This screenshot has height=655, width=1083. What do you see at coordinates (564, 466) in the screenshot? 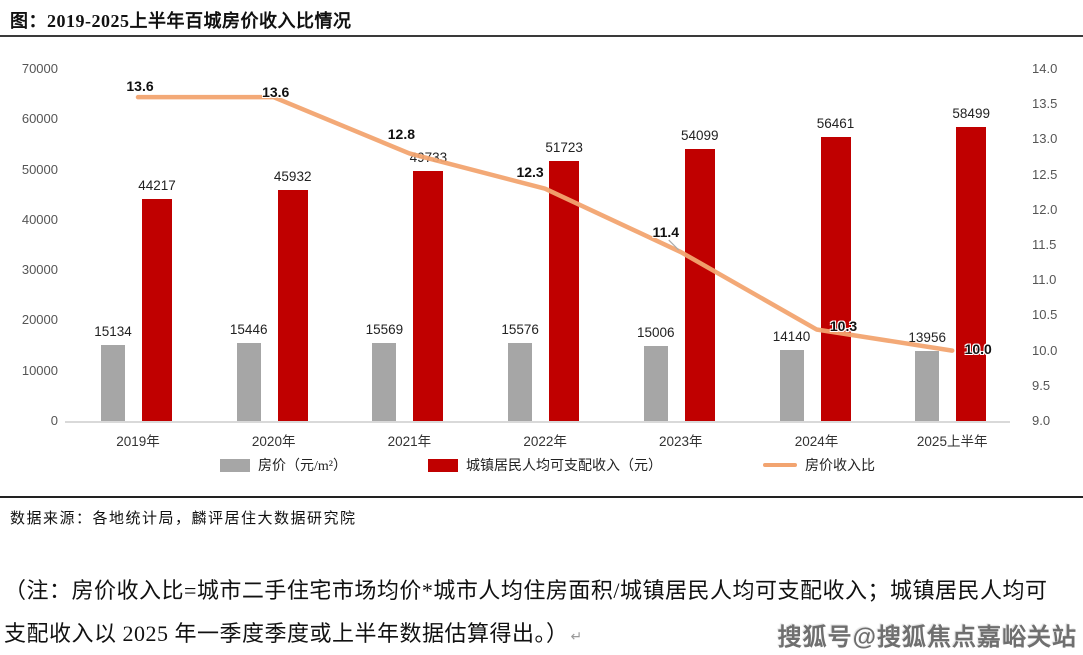
I see `legend-label-income: 城镇居民人均可支配收入（元）` at bounding box center [564, 466].